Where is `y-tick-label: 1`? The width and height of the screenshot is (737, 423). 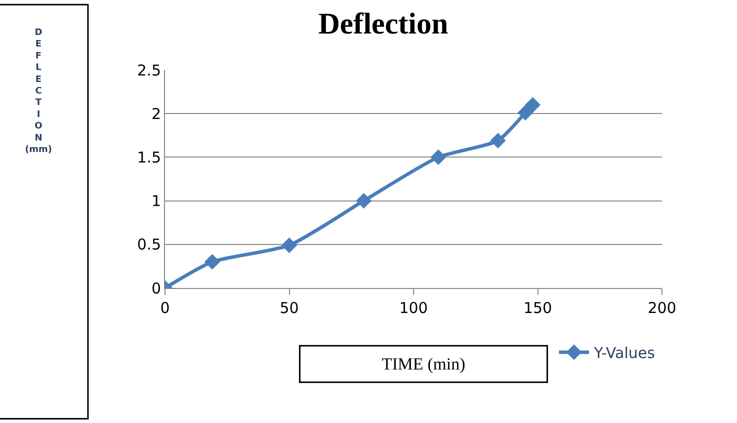
y-tick-label: 1 is located at coordinates (156, 201).